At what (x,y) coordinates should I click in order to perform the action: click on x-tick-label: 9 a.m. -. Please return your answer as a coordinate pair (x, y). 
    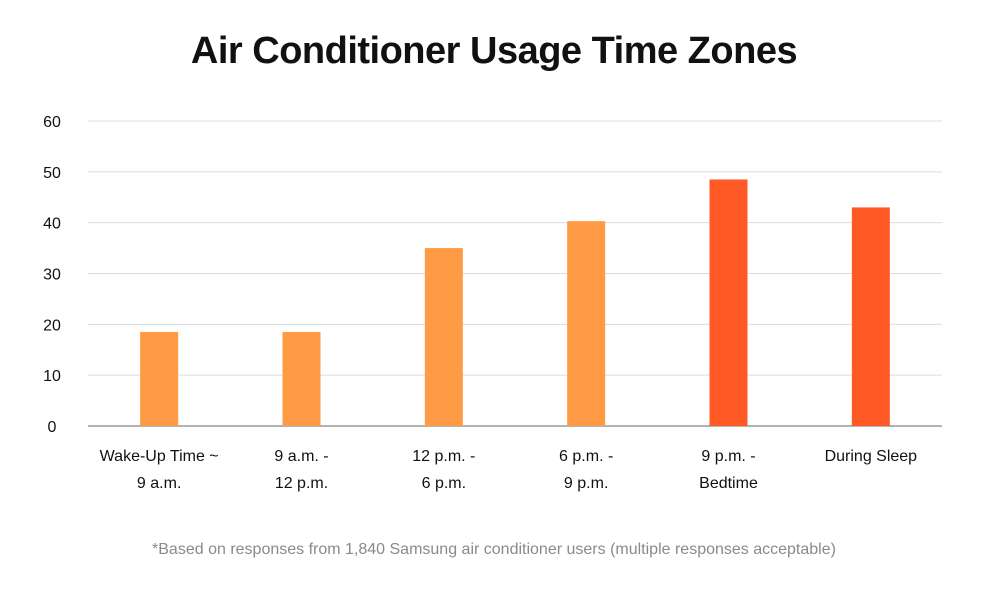
    Looking at the image, I should click on (301, 456).